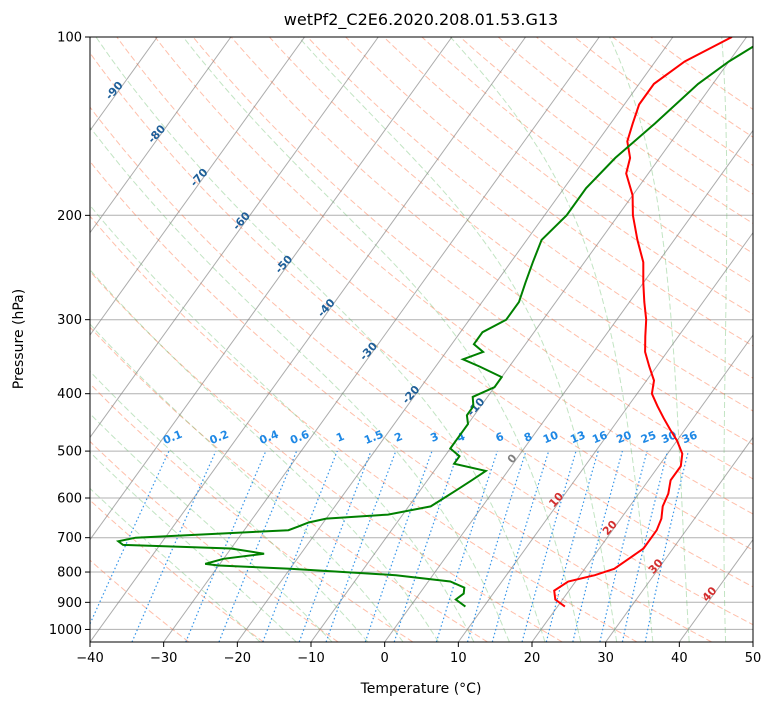 The height and width of the screenshot is (708, 775). Describe the element at coordinates (385, 658) in the screenshot. I see `x-tick-label: 0` at that location.